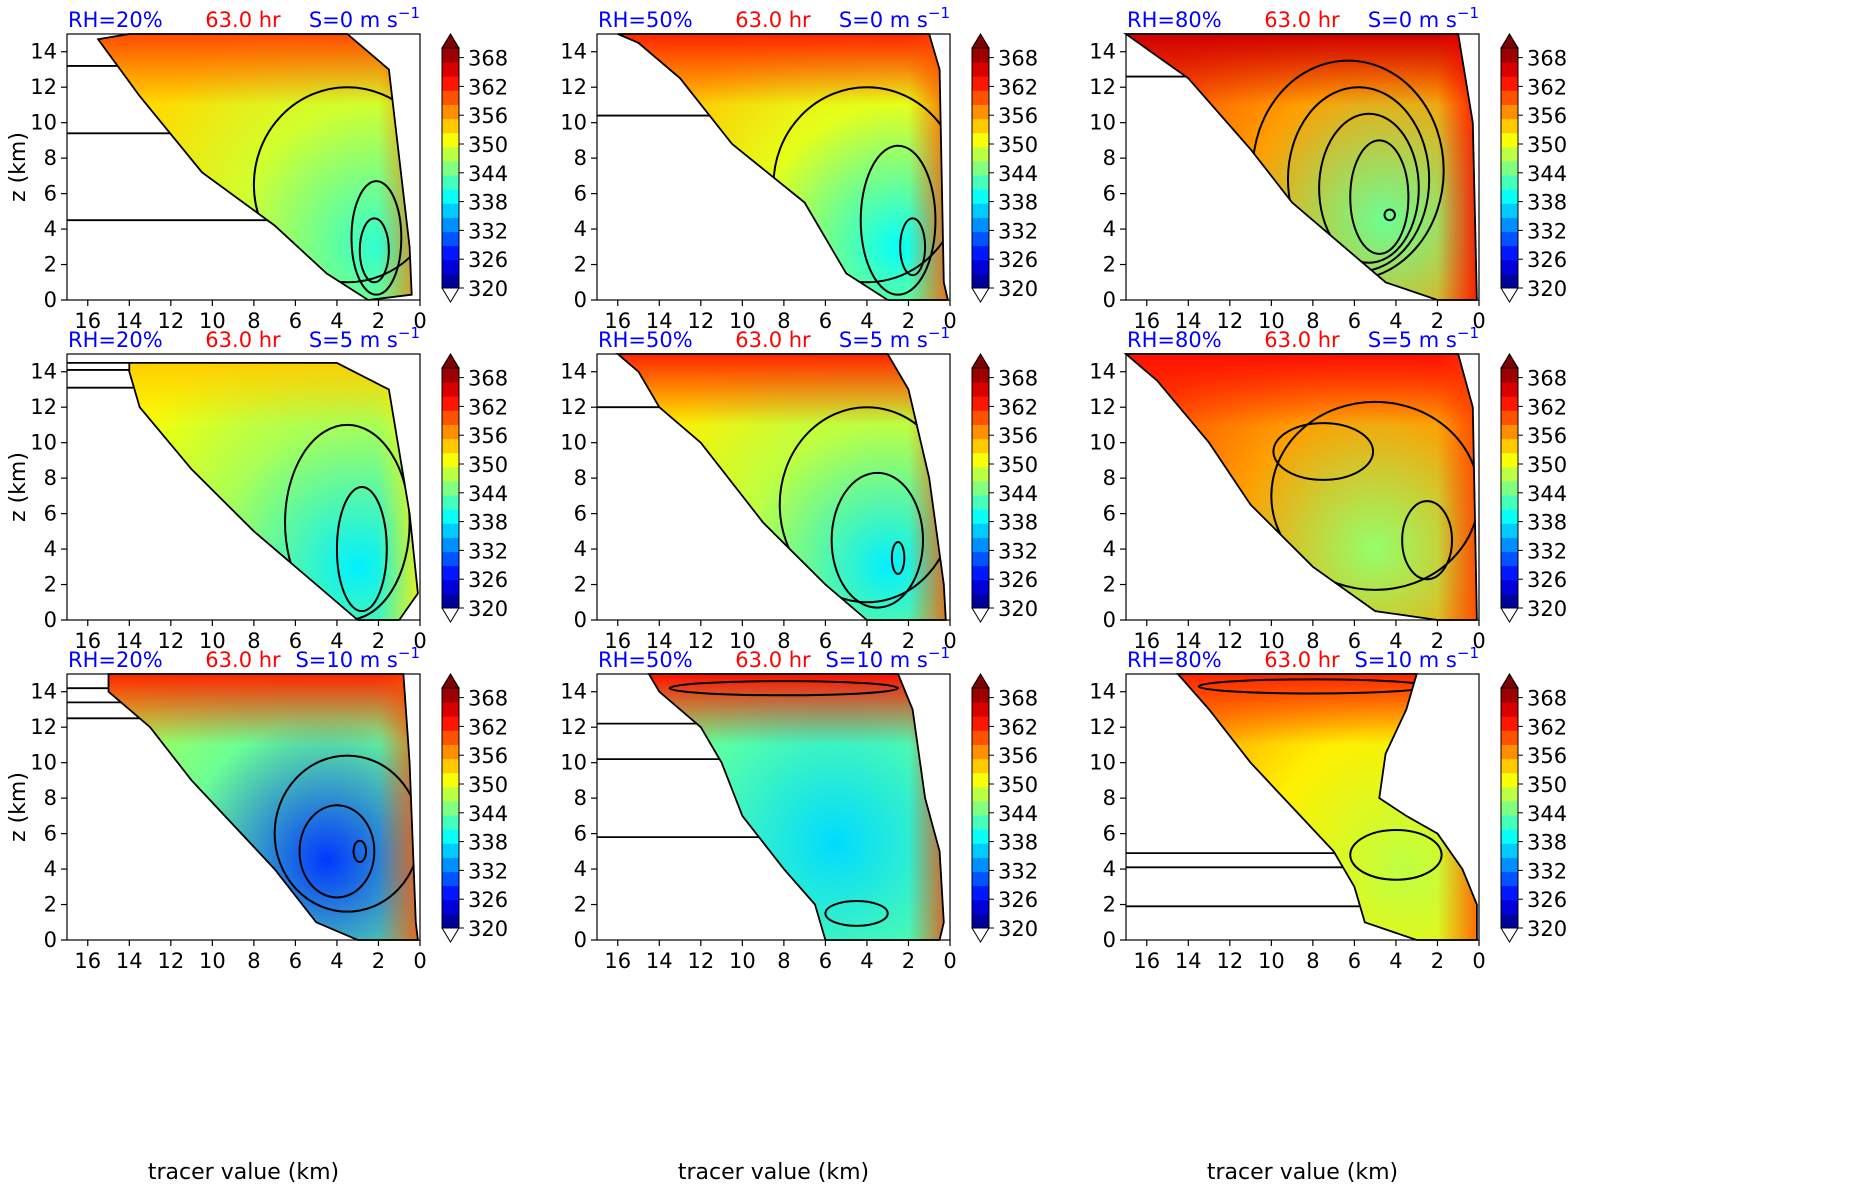  Describe the element at coordinates (645, 660) in the screenshot. I see `panel-title-rh: RH=50%` at that location.